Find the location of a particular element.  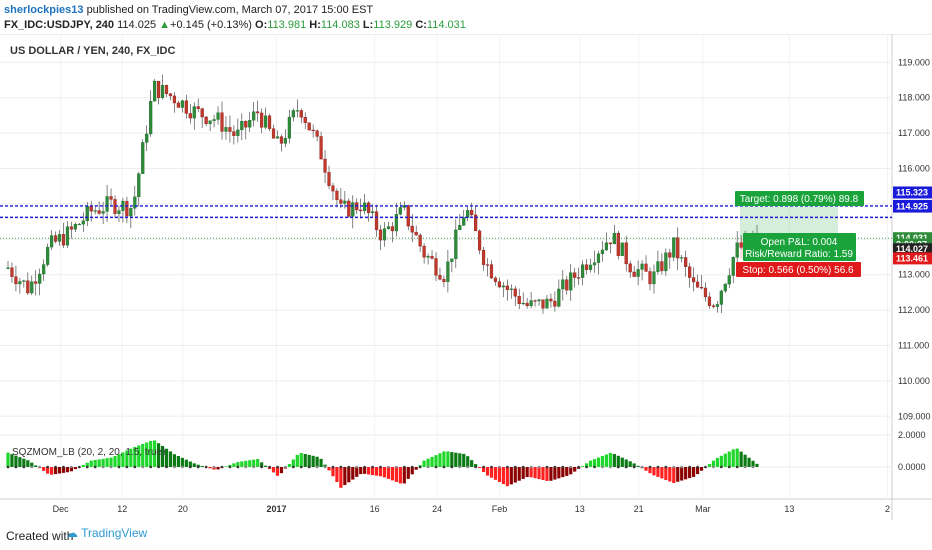

stop-label: Stop: 0.566 (0.50%) 56.6 is located at coordinates (798, 270).